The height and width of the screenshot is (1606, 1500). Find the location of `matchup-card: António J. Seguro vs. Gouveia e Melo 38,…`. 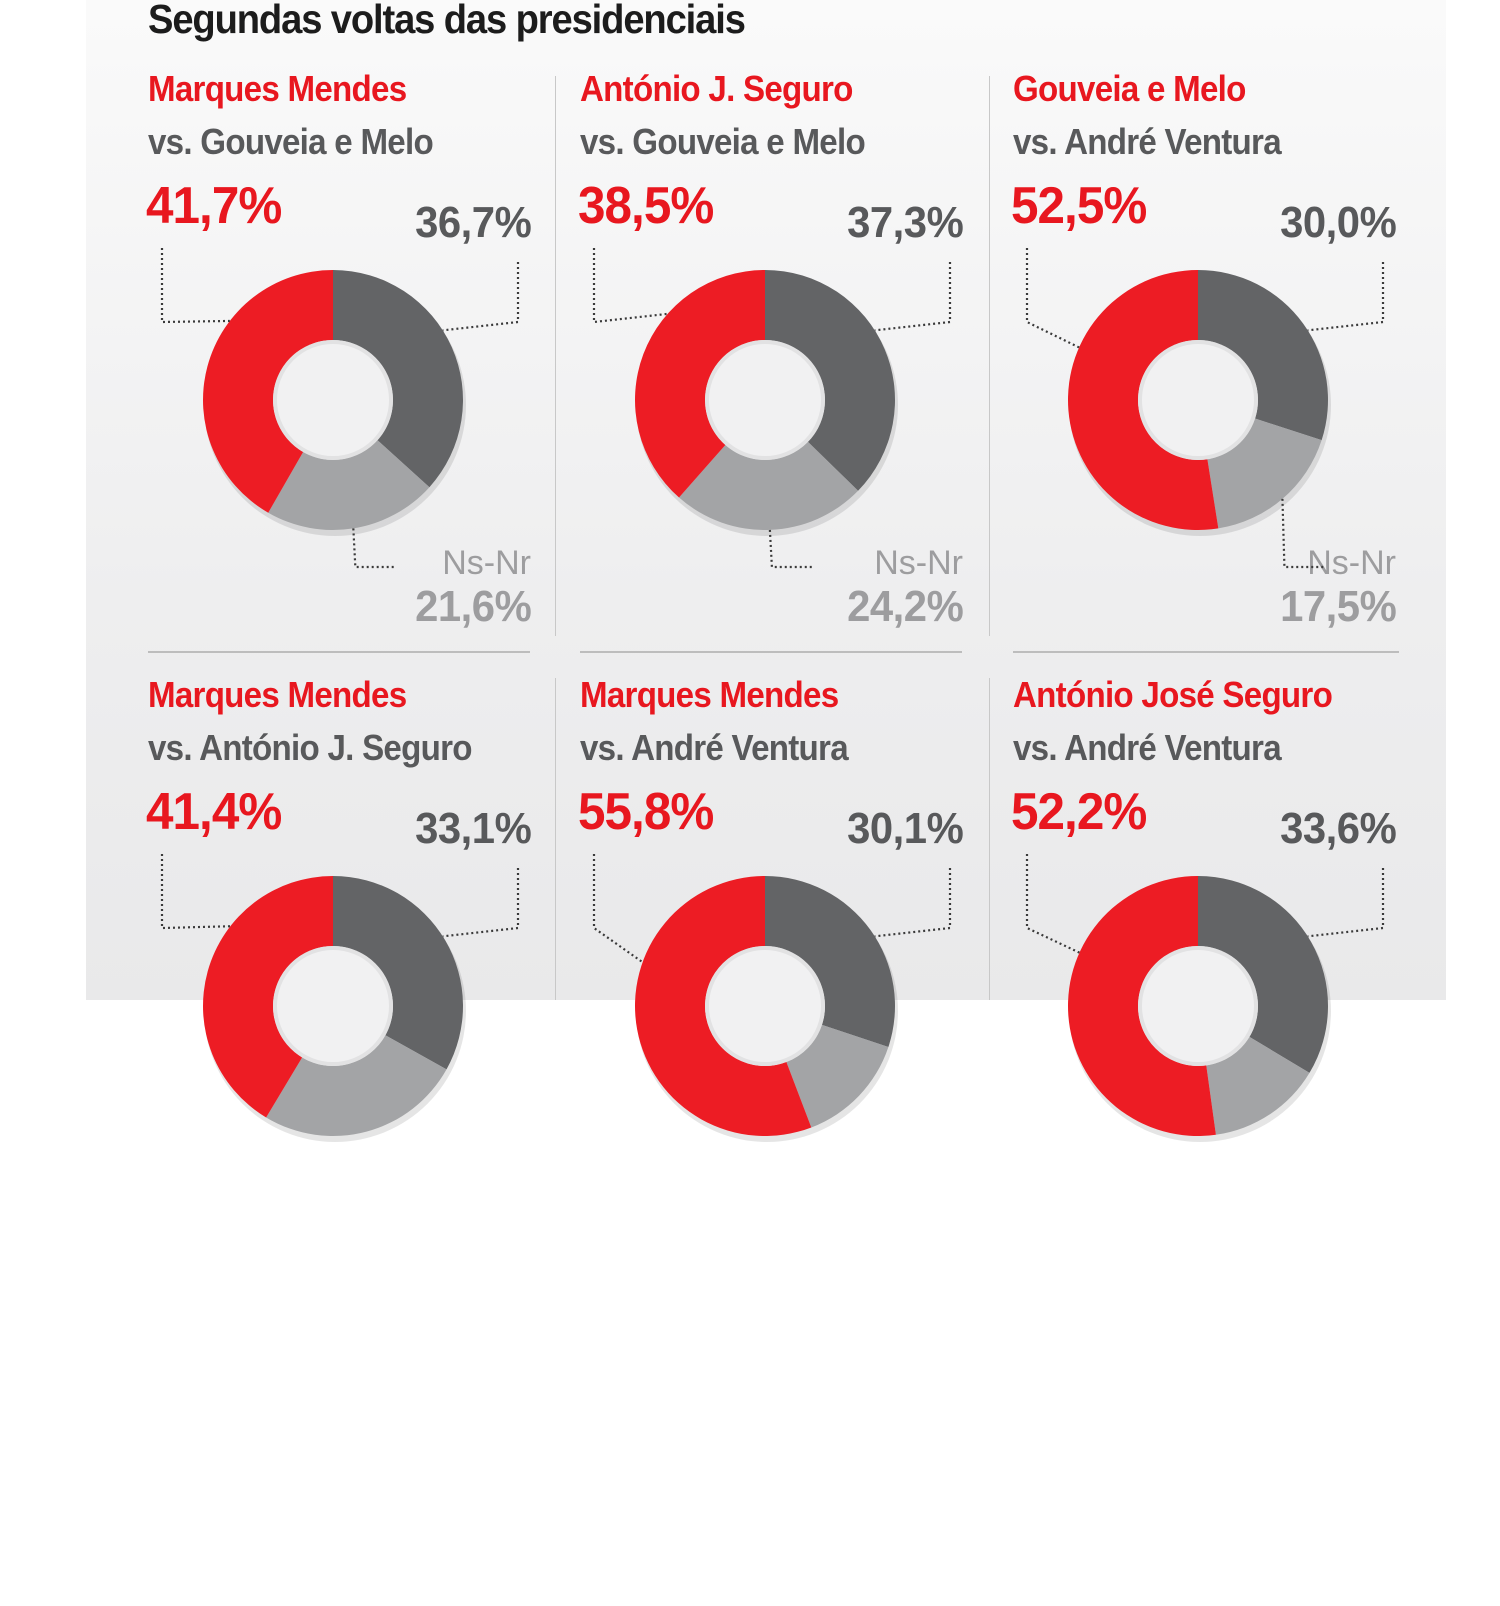

matchup-card: António J. Seguro vs. Gouveia e Melo 38,… is located at coordinates (779, 315).